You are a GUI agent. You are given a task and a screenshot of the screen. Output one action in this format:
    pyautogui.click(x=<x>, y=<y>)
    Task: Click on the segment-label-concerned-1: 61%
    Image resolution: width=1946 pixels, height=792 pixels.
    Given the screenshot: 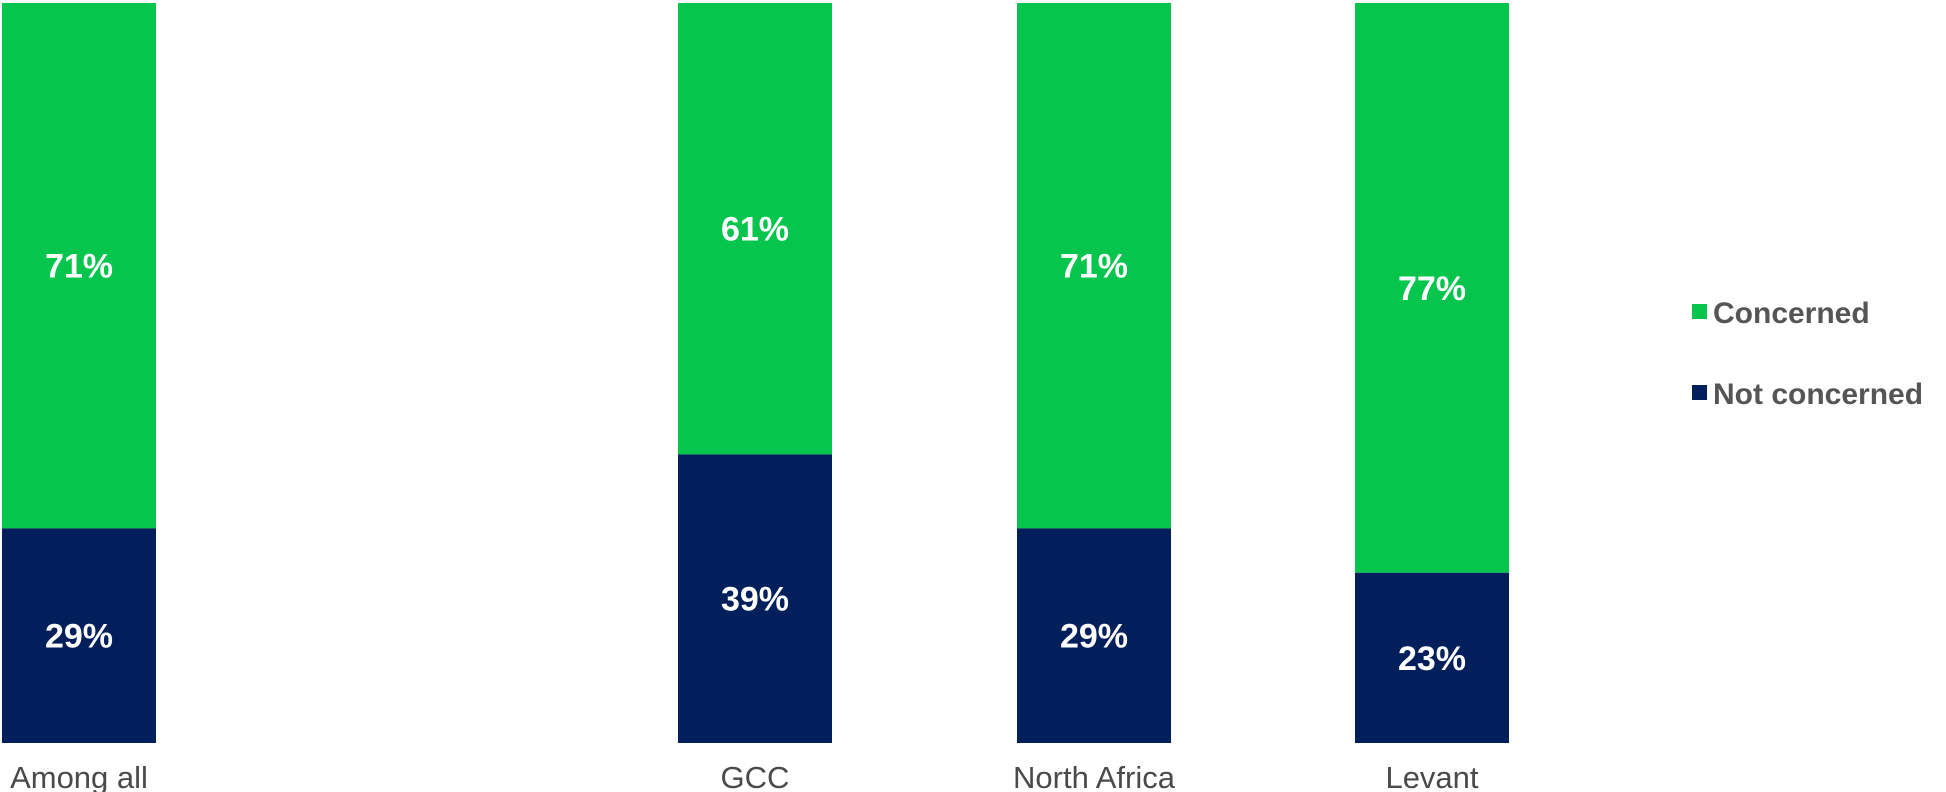 What is the action you would take?
    pyautogui.click(x=755, y=230)
    